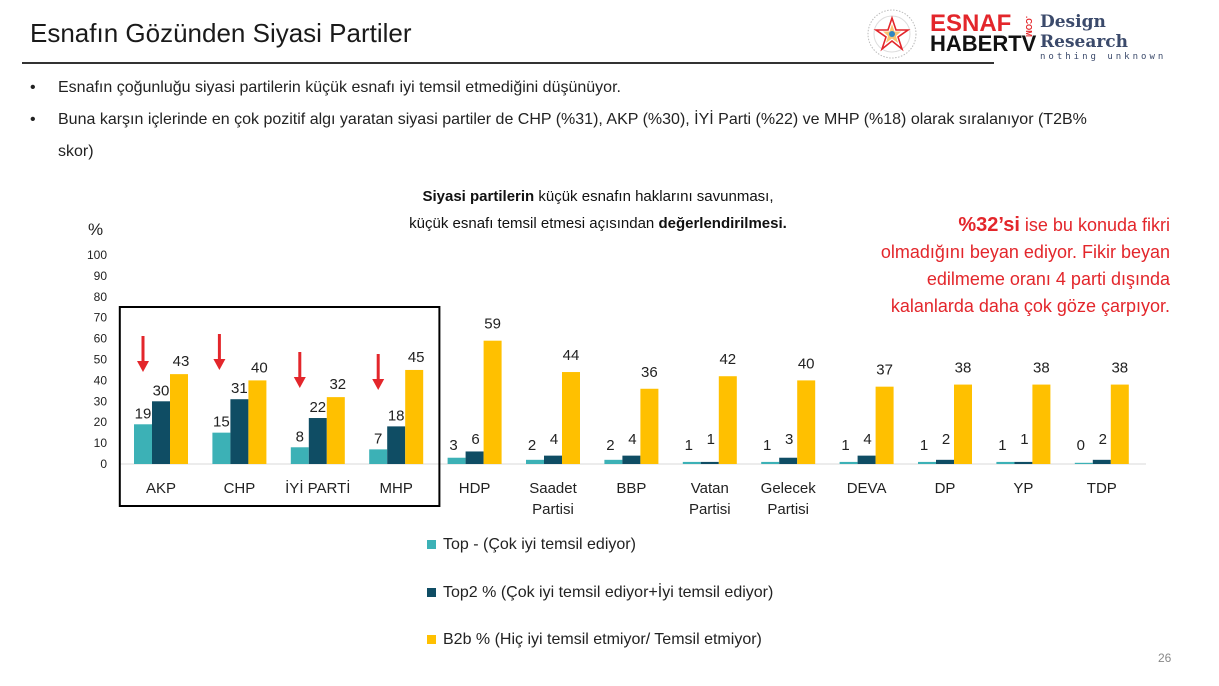 This screenshot has width=1219, height=686. Describe the element at coordinates (1081, 445) in the screenshot. I see `top-data-label: 0` at that location.